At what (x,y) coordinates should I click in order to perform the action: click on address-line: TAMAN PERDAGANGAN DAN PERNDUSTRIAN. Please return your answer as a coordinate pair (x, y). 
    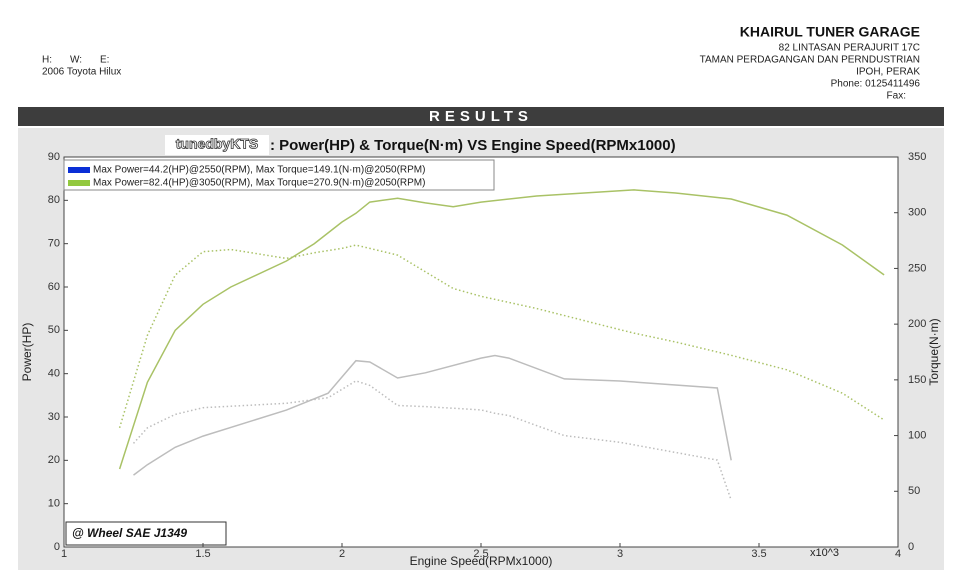
    Looking at the image, I should click on (810, 60).